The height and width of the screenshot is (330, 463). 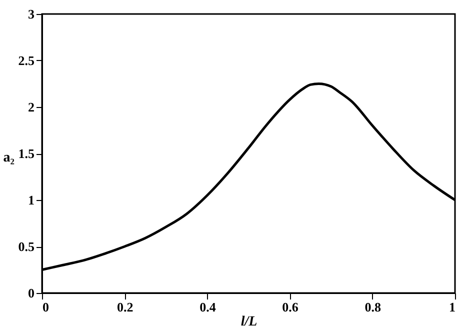 What do you see at coordinates (31, 14) in the screenshot?
I see `y-tick-label: 3` at bounding box center [31, 14].